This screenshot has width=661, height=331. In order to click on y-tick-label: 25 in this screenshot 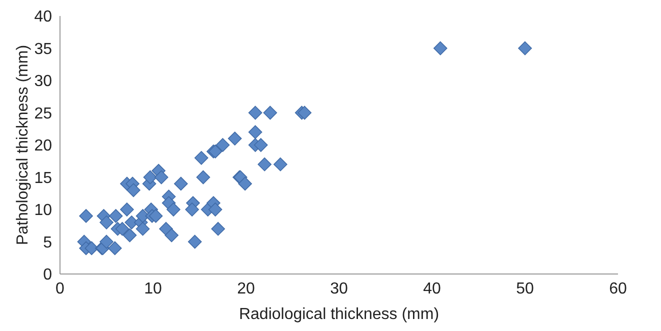, I will do `click(43, 113)`.